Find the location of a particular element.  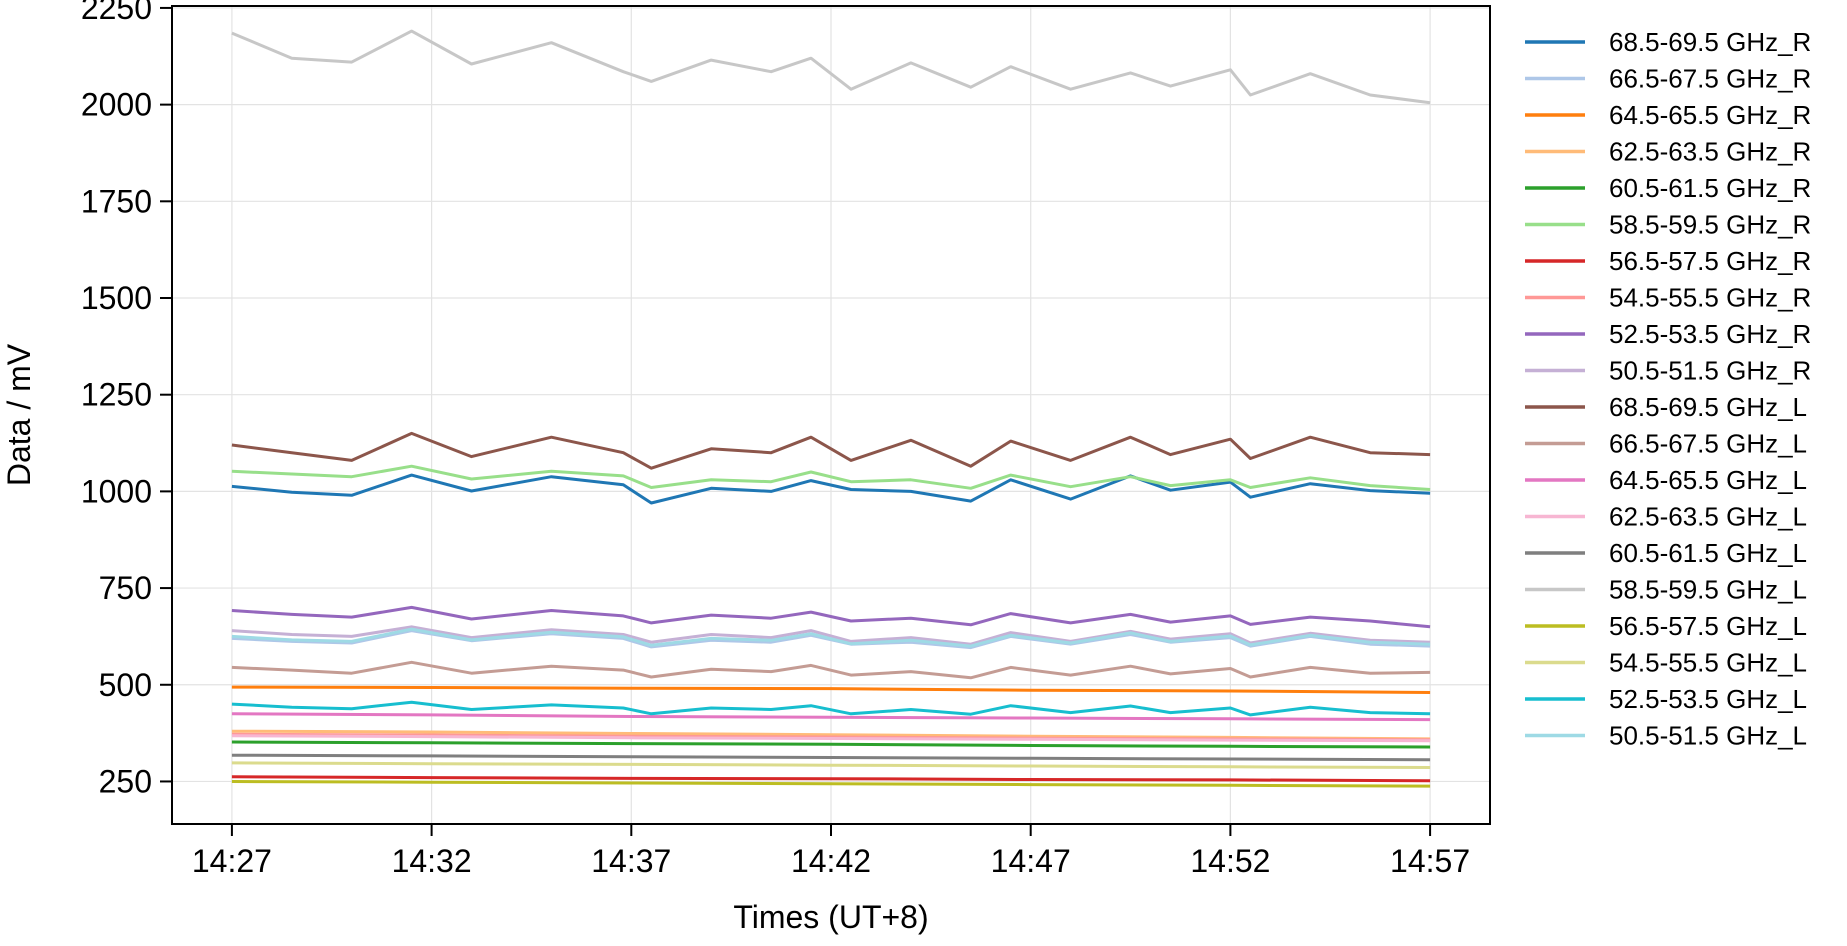

legend-entry: 50.5-51.5 GHz_R is located at coordinates (1668, 371).